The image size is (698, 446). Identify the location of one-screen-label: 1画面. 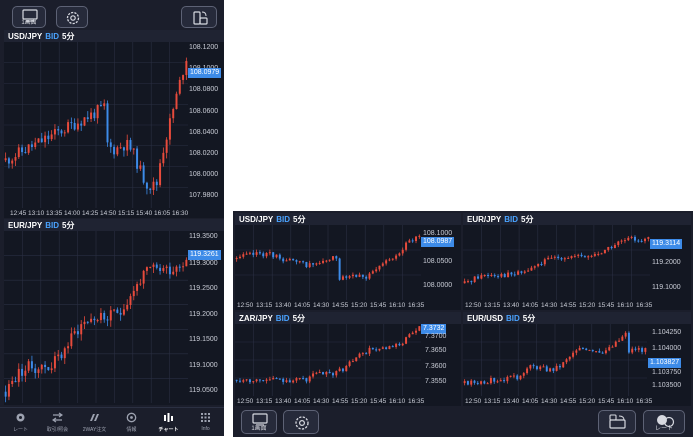
(259, 429).